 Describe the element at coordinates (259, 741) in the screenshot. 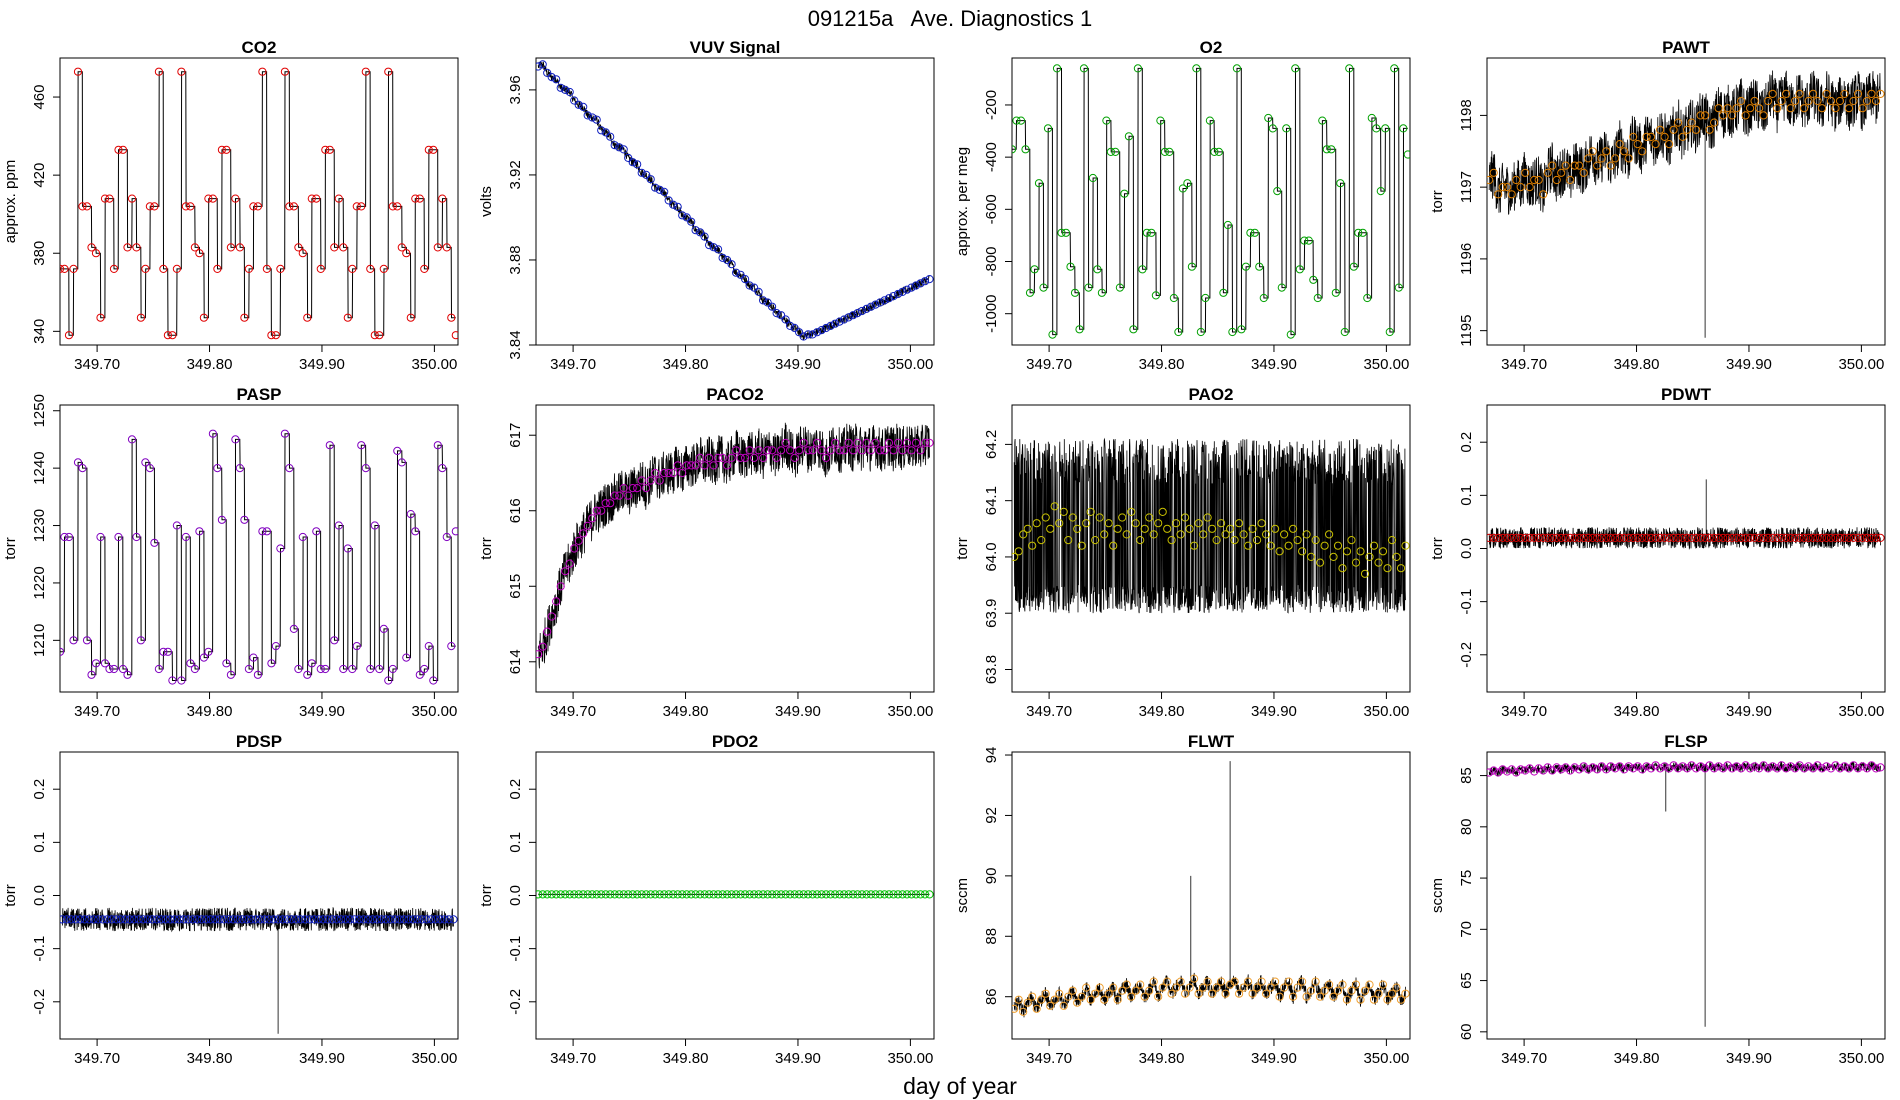

I see `panel-title-pdsp: PDSP` at that location.